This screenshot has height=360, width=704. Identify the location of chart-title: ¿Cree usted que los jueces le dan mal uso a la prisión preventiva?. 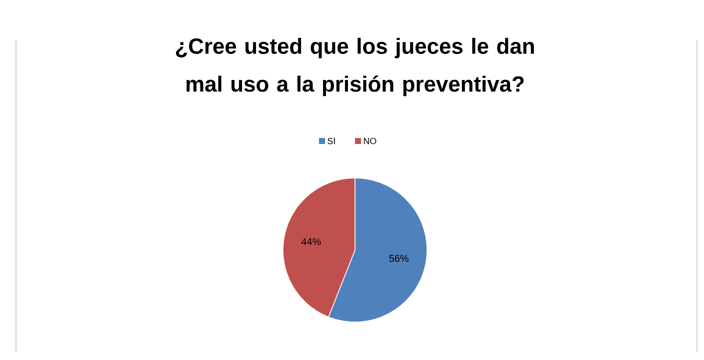
(355, 67).